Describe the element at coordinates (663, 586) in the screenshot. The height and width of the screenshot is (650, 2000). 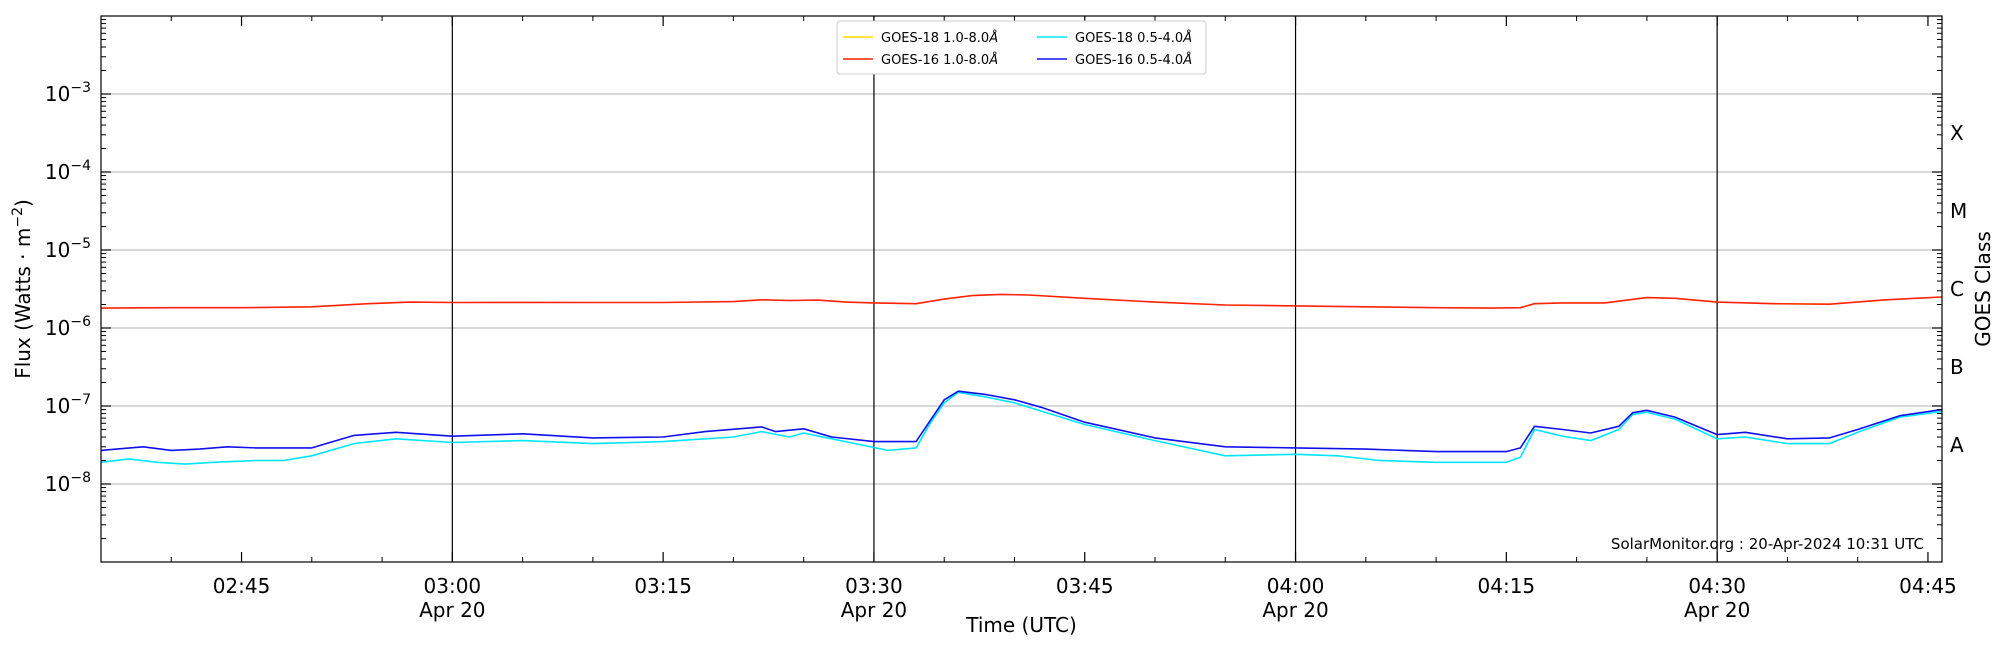
I see `x-tick-label-2: 03:15` at that location.